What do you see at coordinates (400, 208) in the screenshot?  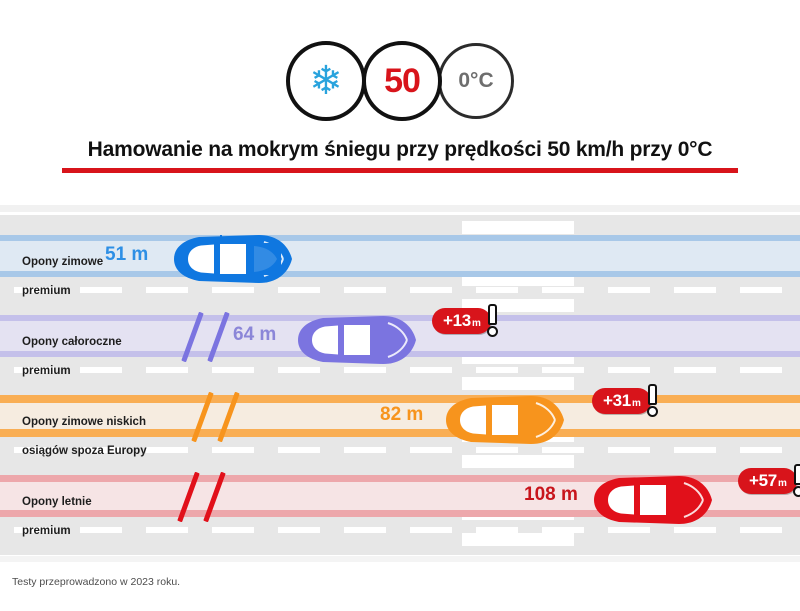 I see `road-top-band` at bounding box center [400, 208].